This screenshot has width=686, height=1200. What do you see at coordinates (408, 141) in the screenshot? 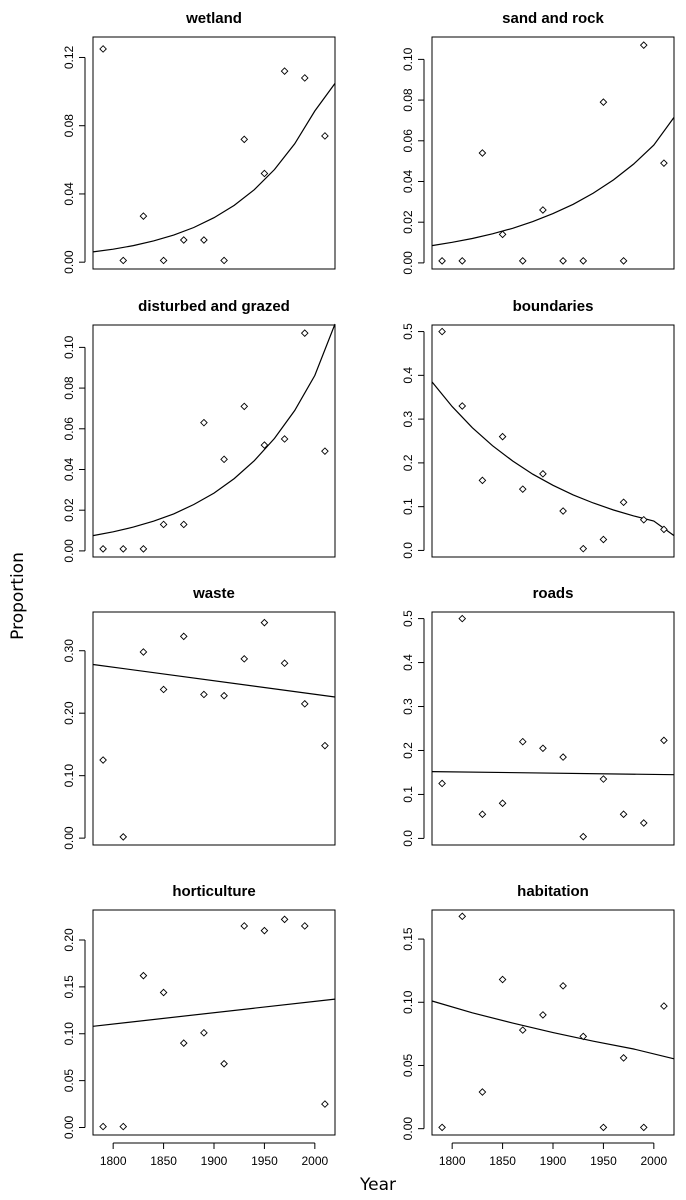
I see `y-tick-label: 0.06` at bounding box center [408, 141].